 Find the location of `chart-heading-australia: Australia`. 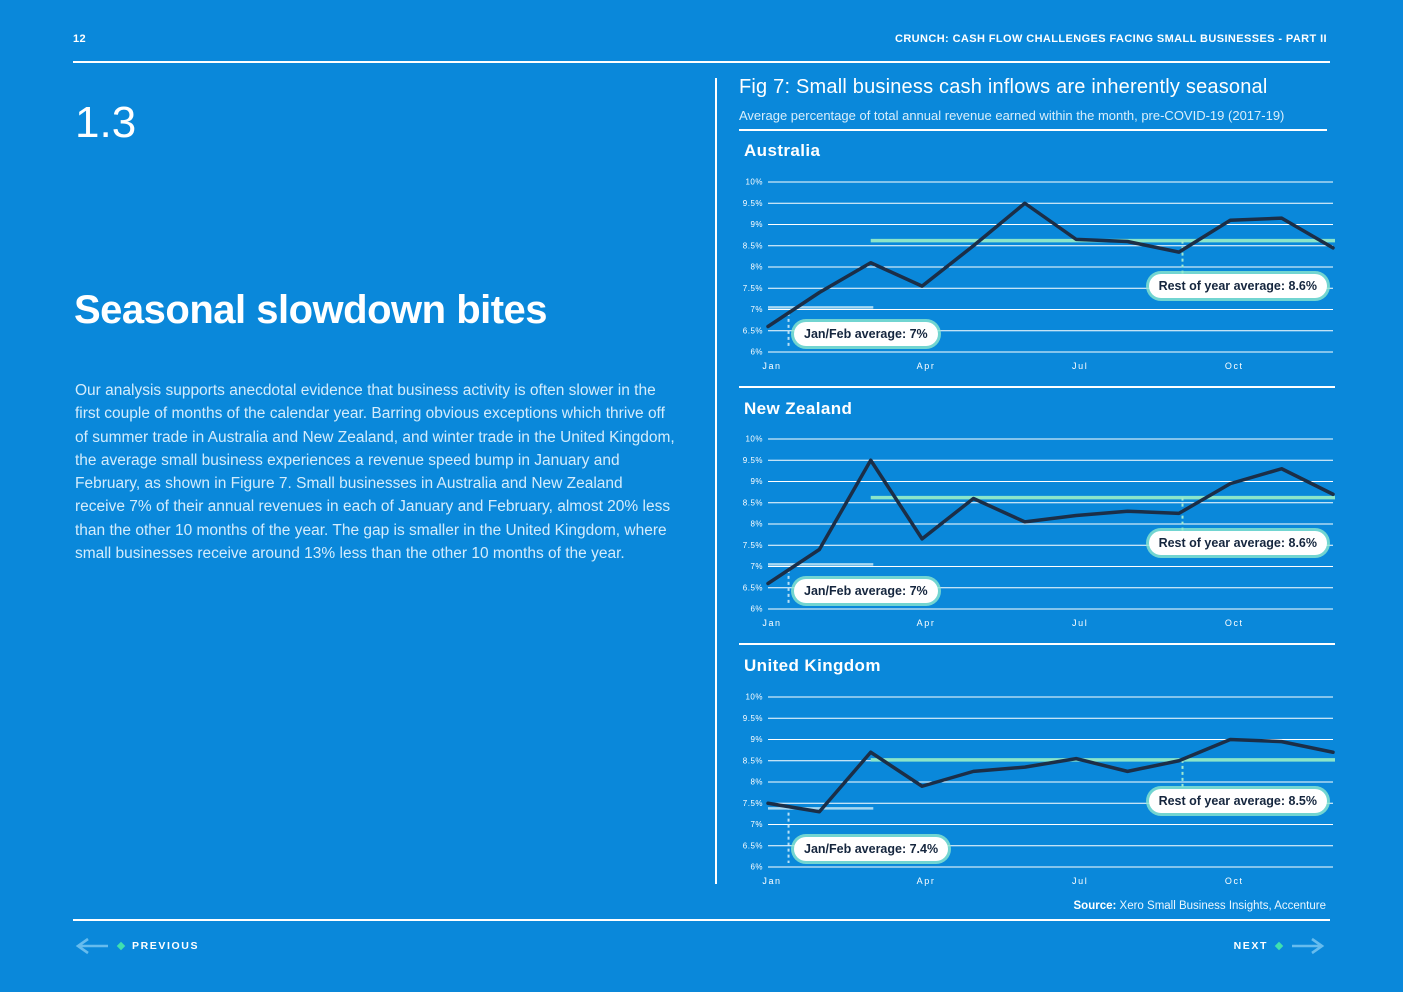

chart-heading-australia: Australia is located at coordinates (782, 150).